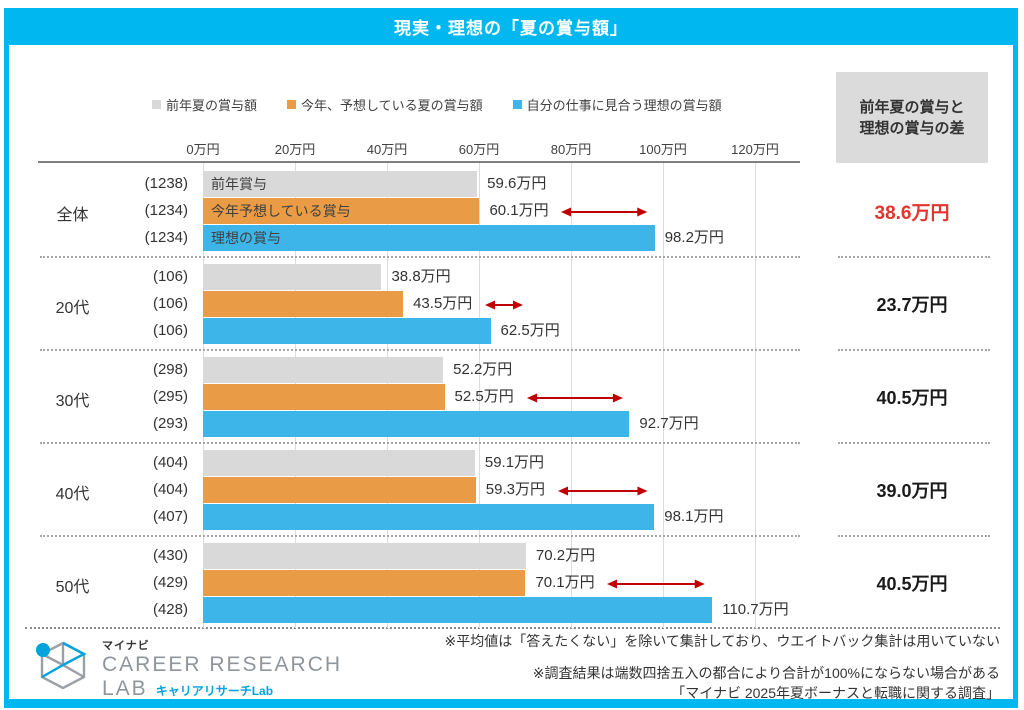 This screenshot has height=710, width=1024. I want to click on x-tick-label: 60万円, so click(479, 149).